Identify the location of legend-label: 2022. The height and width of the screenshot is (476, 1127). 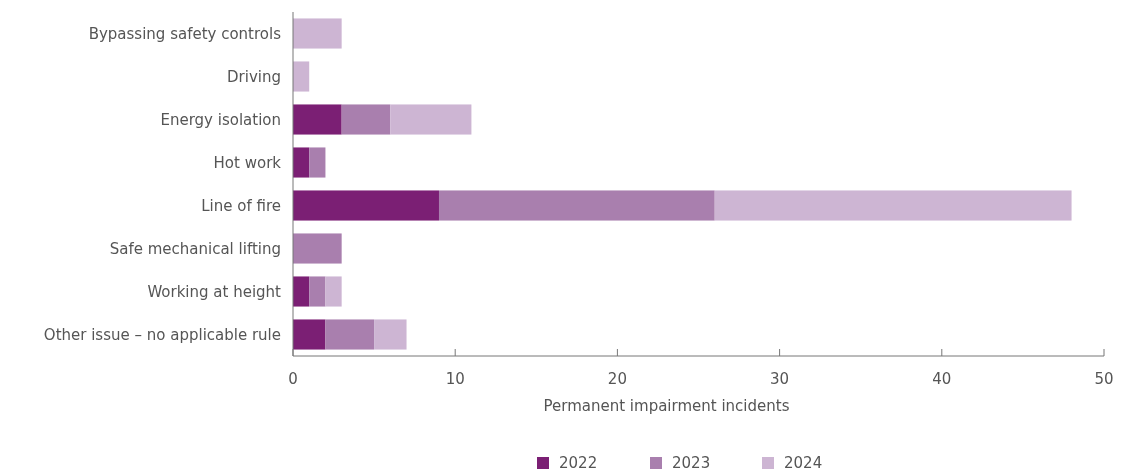
(578, 463).